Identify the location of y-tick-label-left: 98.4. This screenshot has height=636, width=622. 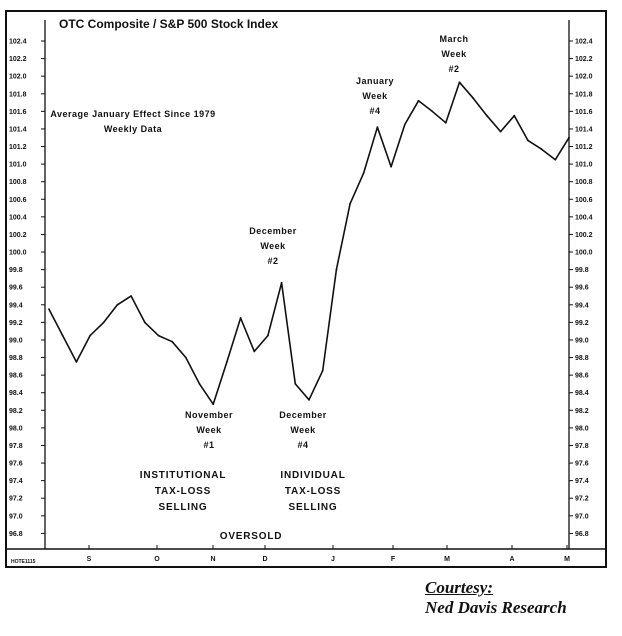
(16, 393).